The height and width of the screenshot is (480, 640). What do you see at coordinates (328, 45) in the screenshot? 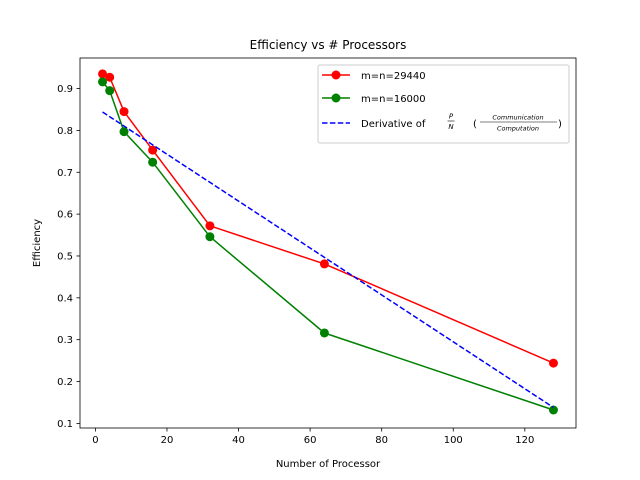
I see `chart-title: Efficiency vs # Processors` at bounding box center [328, 45].